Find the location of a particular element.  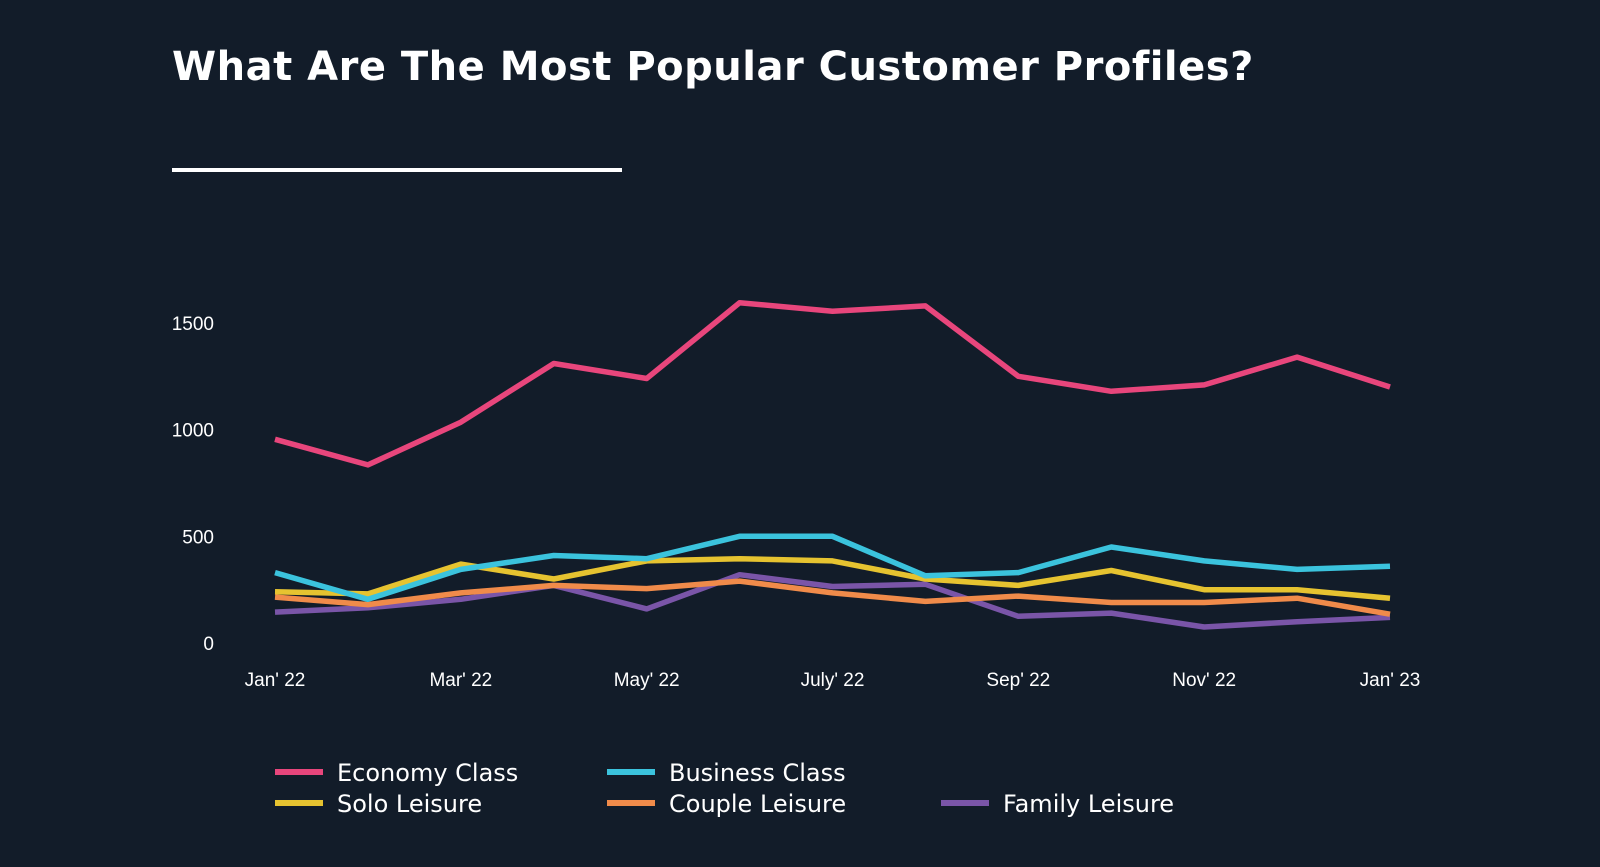

x-tick-label: Nov' 22 is located at coordinates (1204, 680).